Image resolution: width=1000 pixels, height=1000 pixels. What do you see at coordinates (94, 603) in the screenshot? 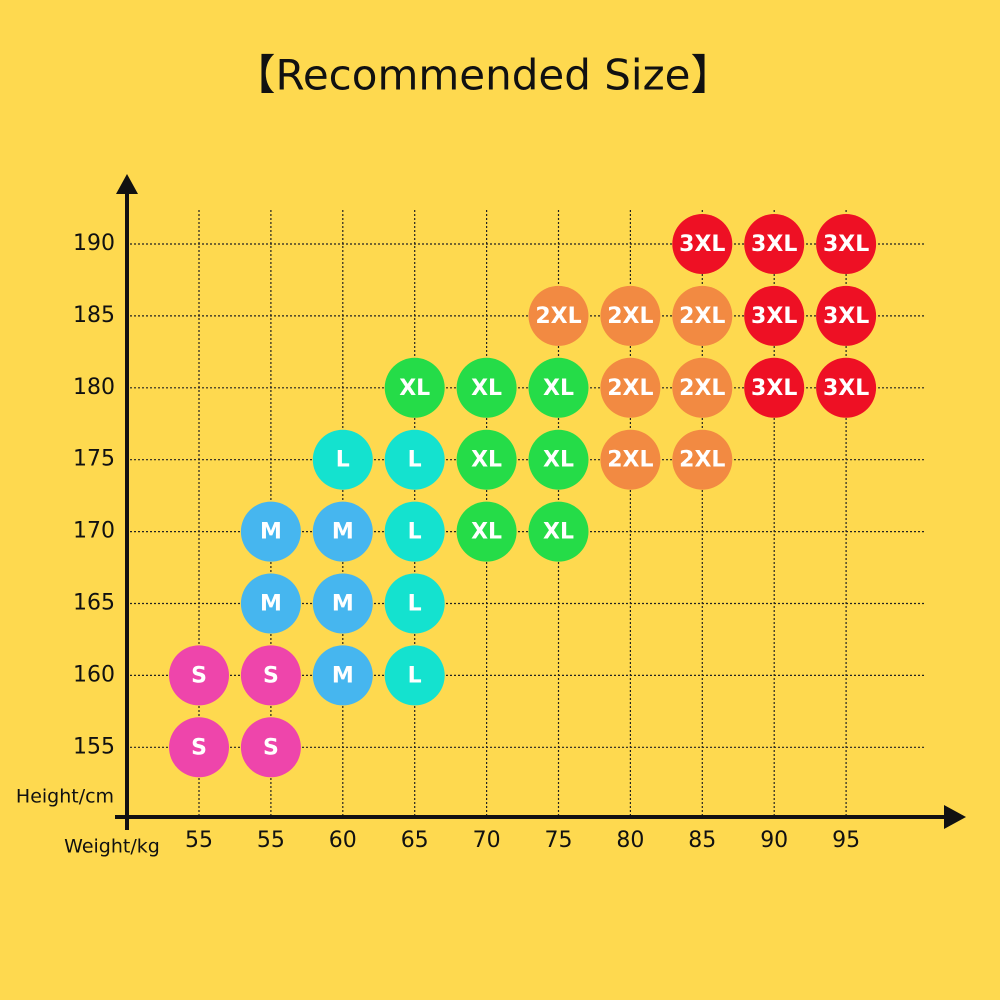
I see `y-tick-label: 165` at bounding box center [94, 603].